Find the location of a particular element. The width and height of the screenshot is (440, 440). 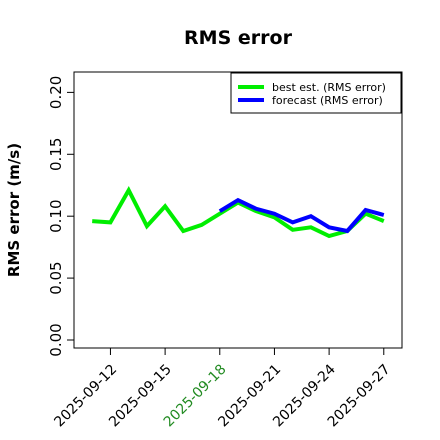

y-axis-label: RMS error (m/s) is located at coordinates (14, 210).